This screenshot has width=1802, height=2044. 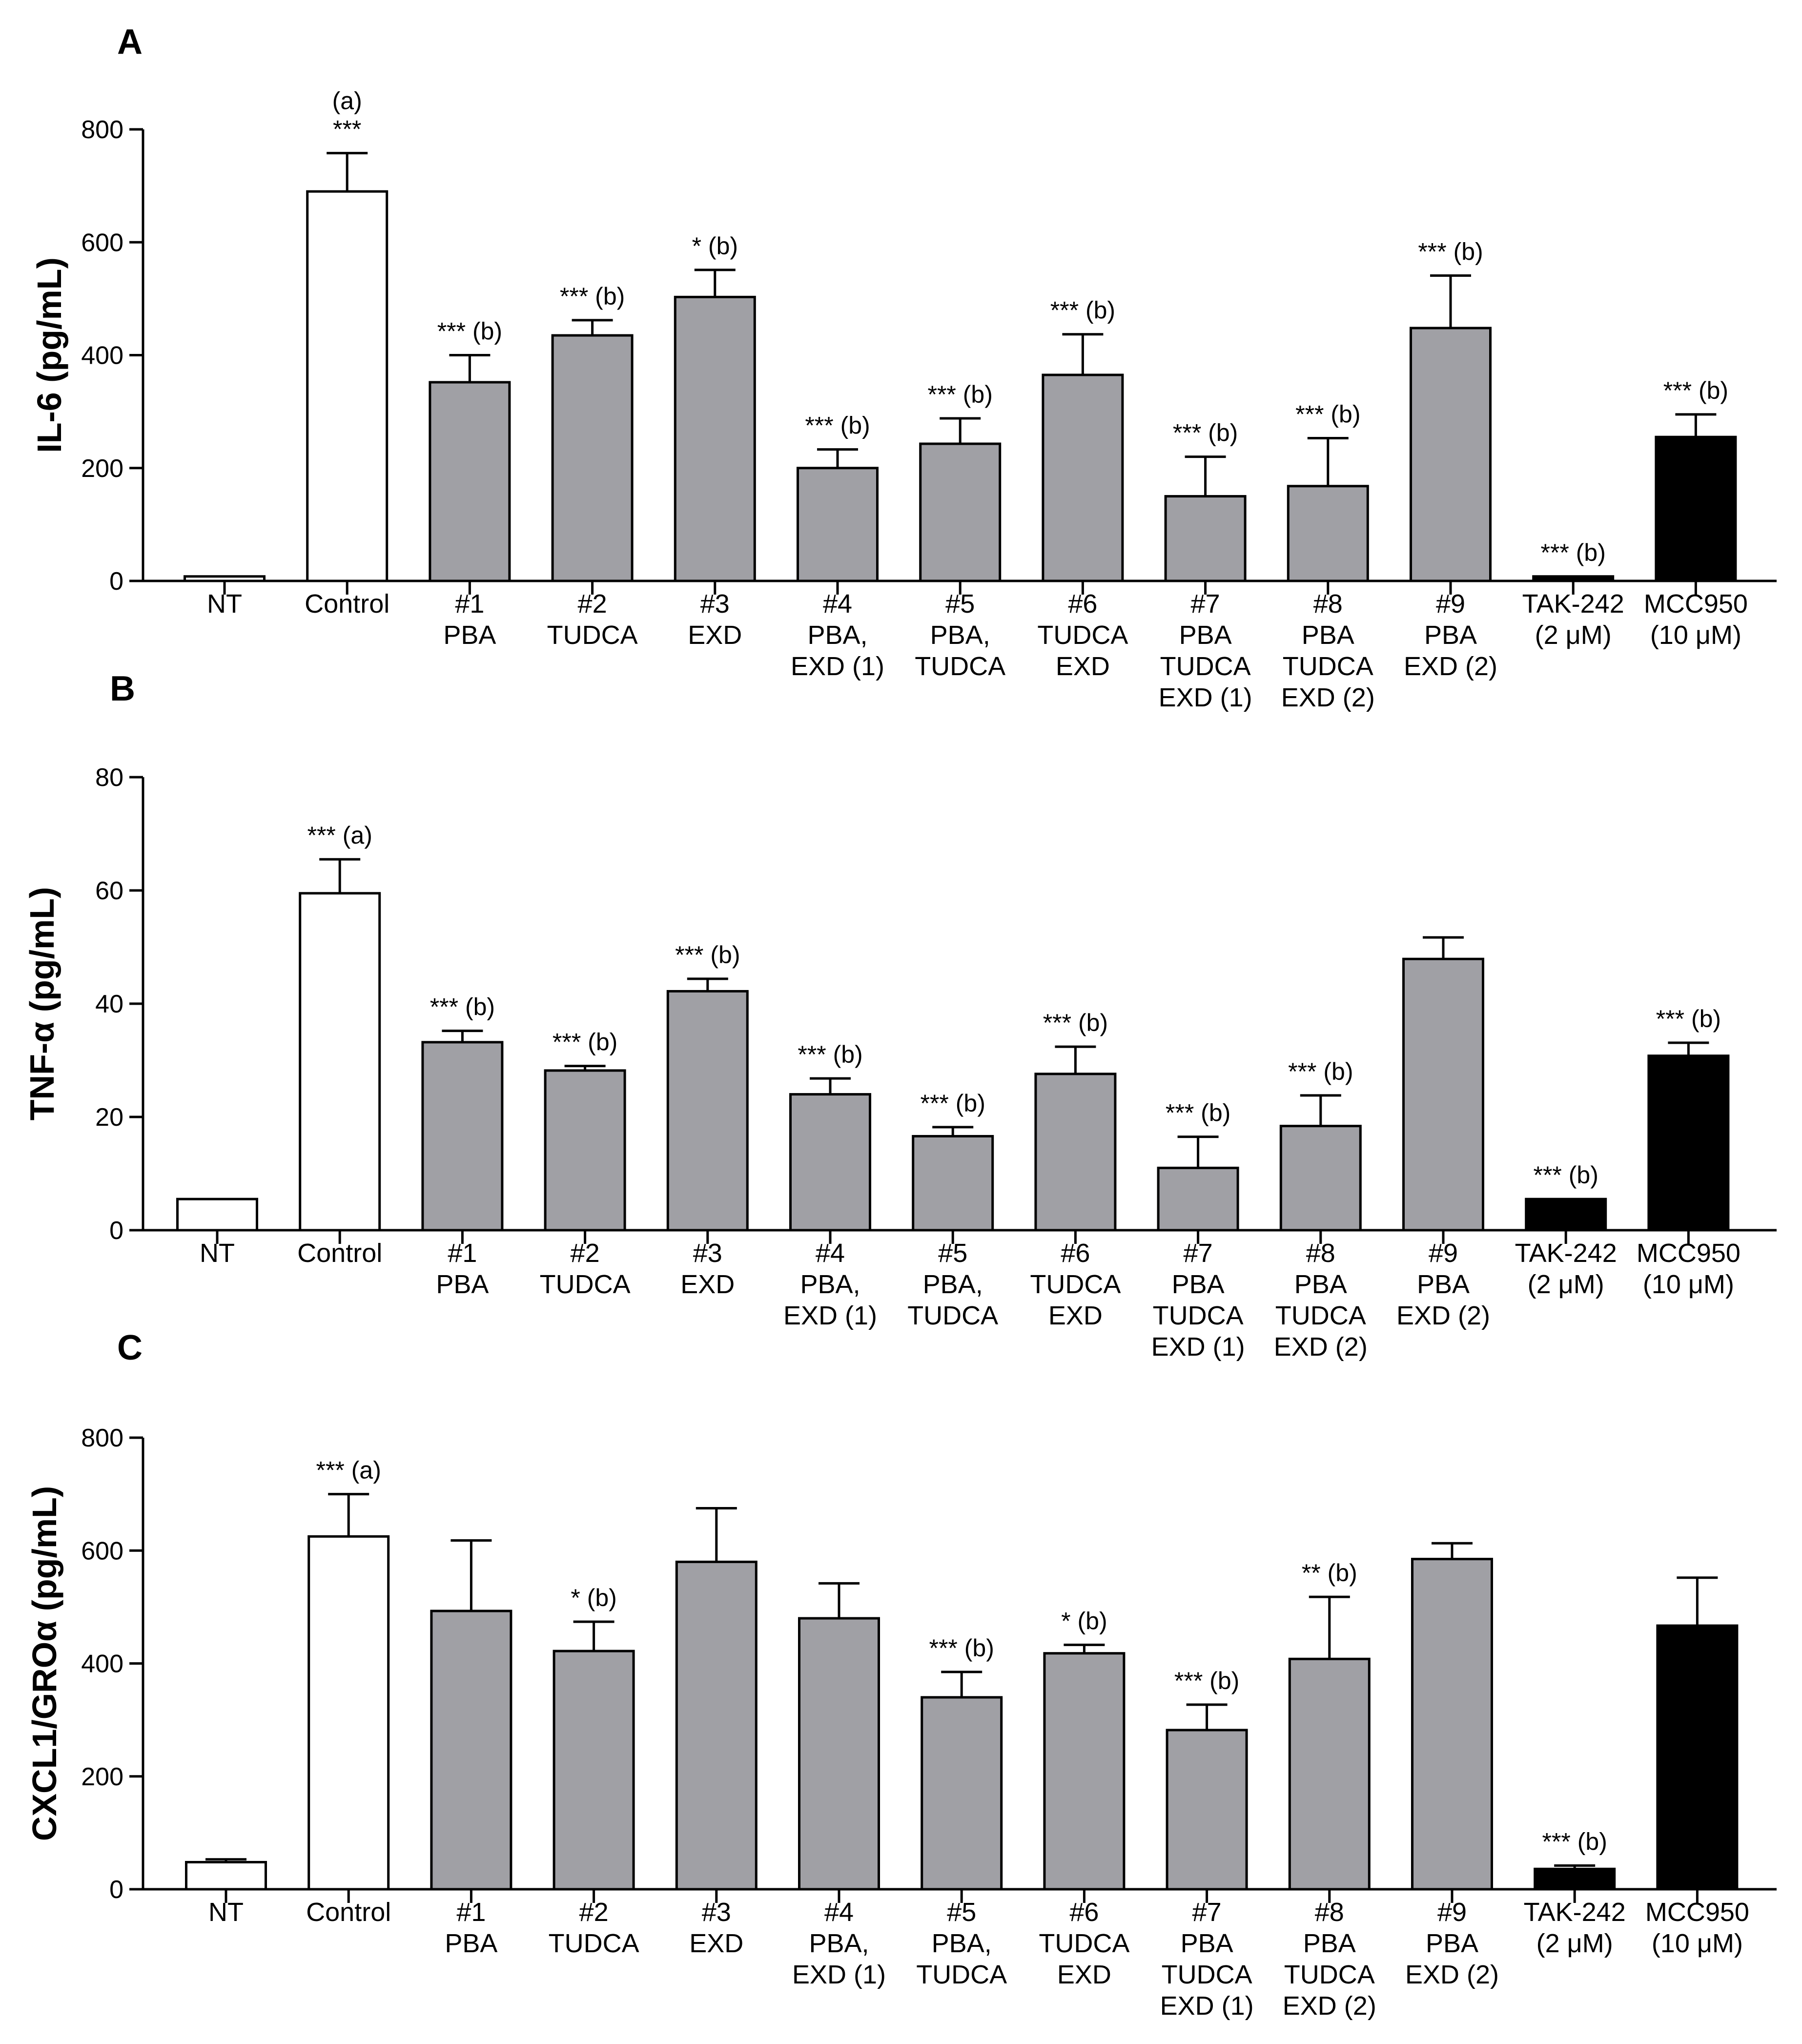 What do you see at coordinates (102, 1664) in the screenshot?
I see `y-tick-label: 400` at bounding box center [102, 1664].